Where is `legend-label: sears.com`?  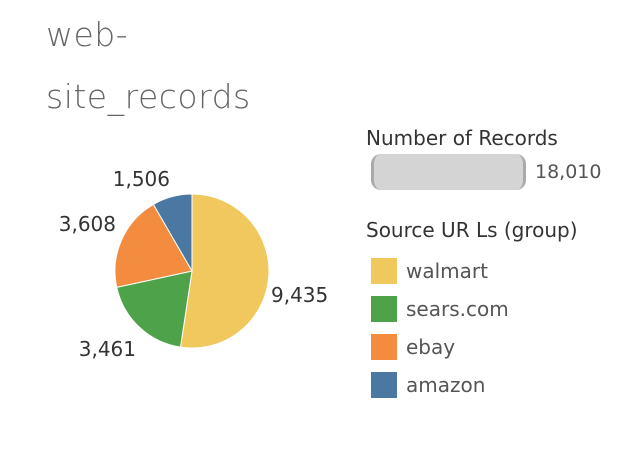 legend-label: sears.com is located at coordinates (457, 309).